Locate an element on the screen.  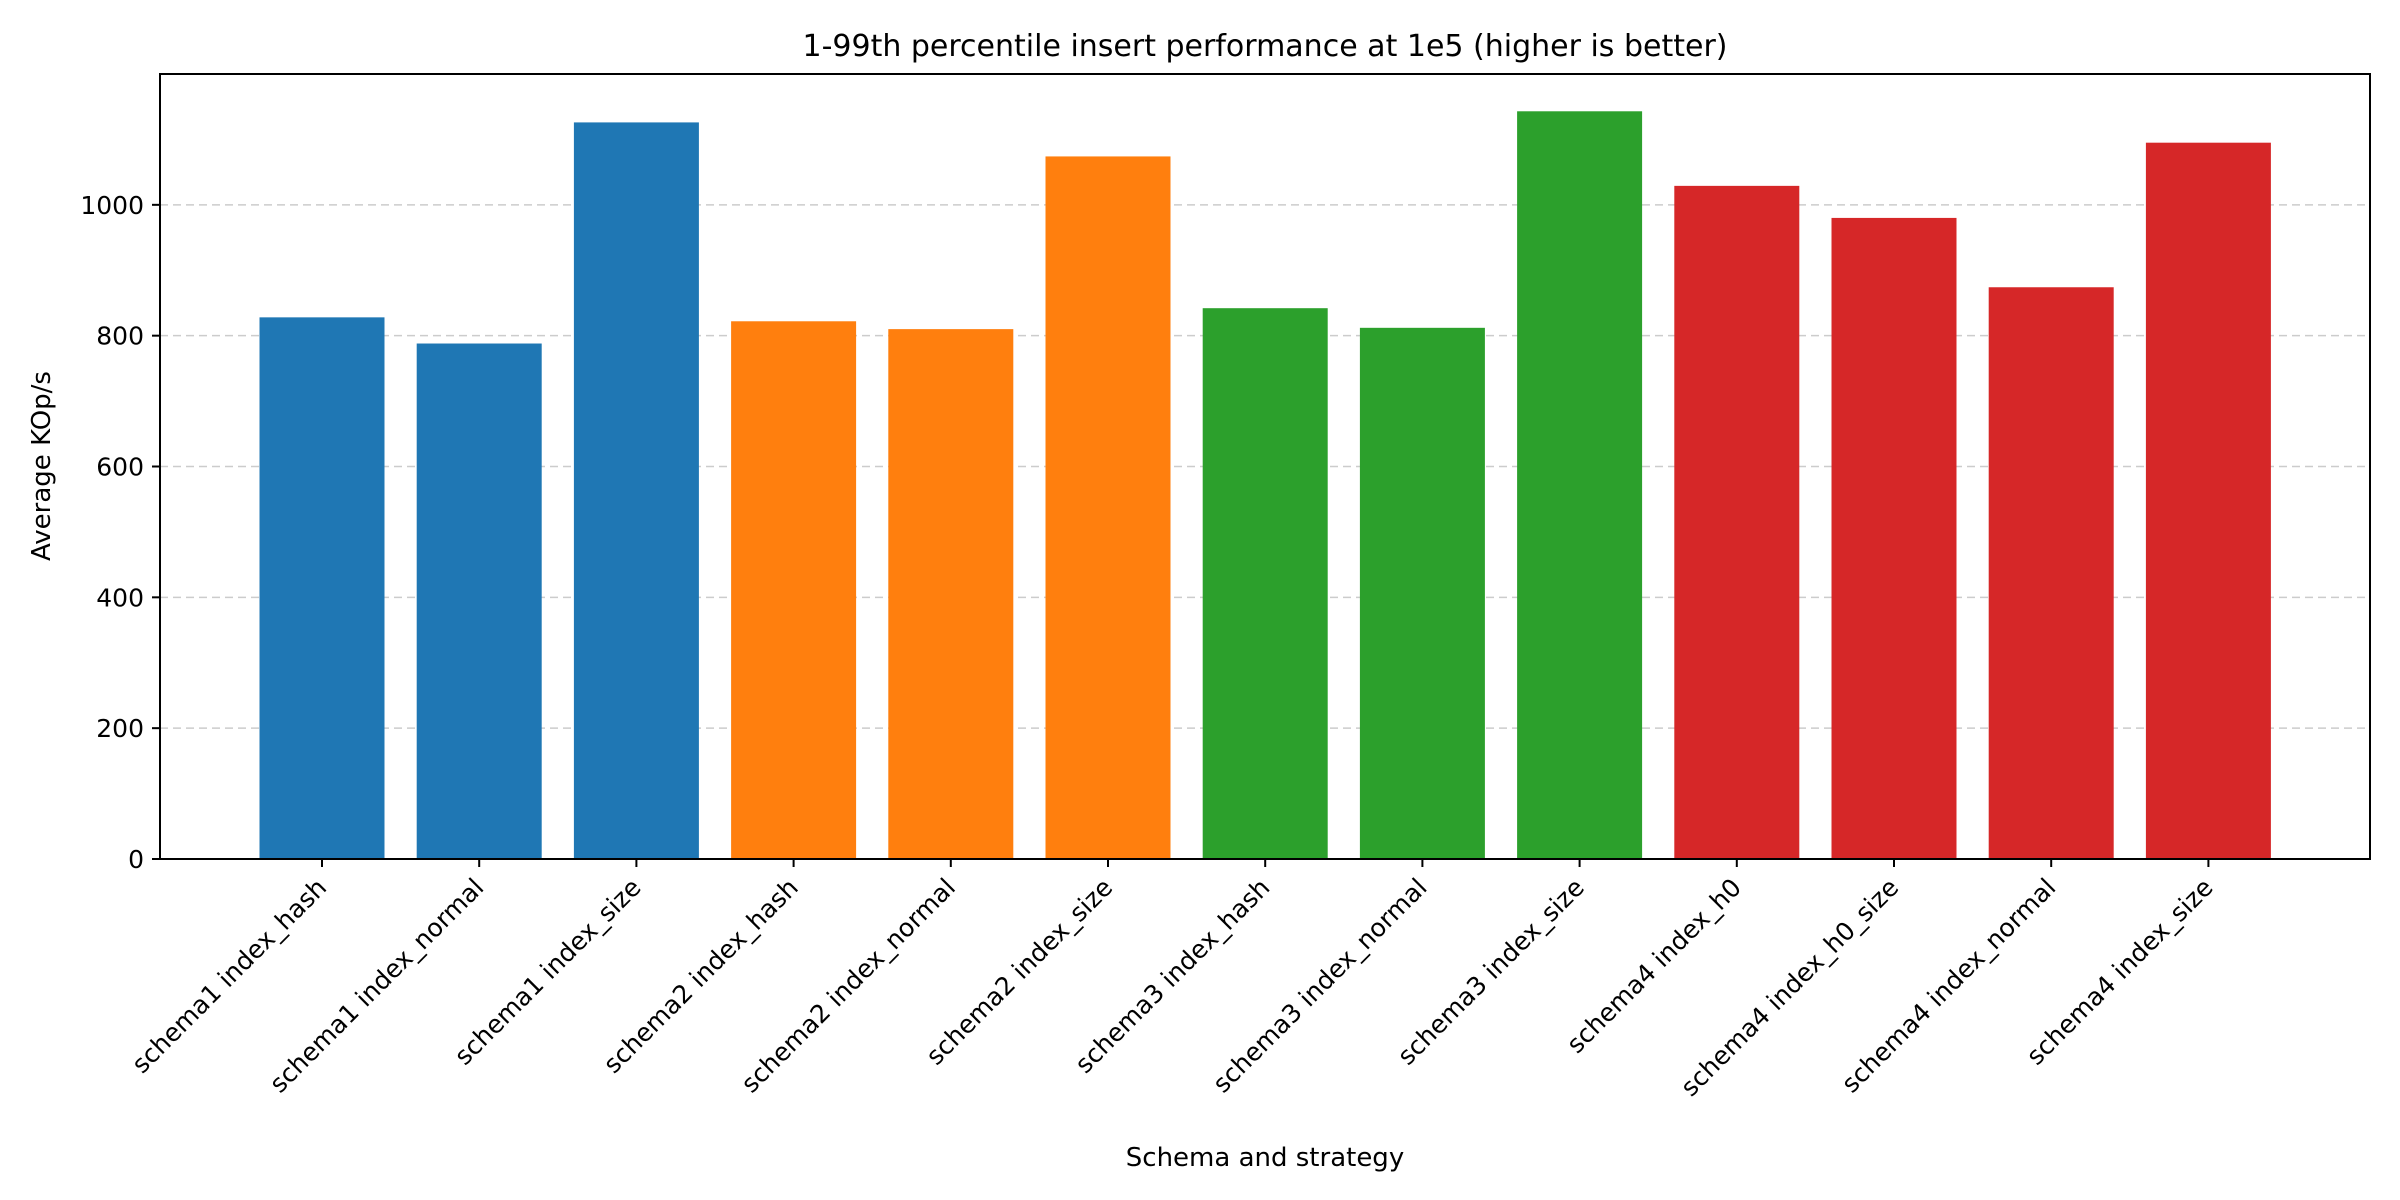
y-tick-label: 600 is located at coordinates (120, 467).